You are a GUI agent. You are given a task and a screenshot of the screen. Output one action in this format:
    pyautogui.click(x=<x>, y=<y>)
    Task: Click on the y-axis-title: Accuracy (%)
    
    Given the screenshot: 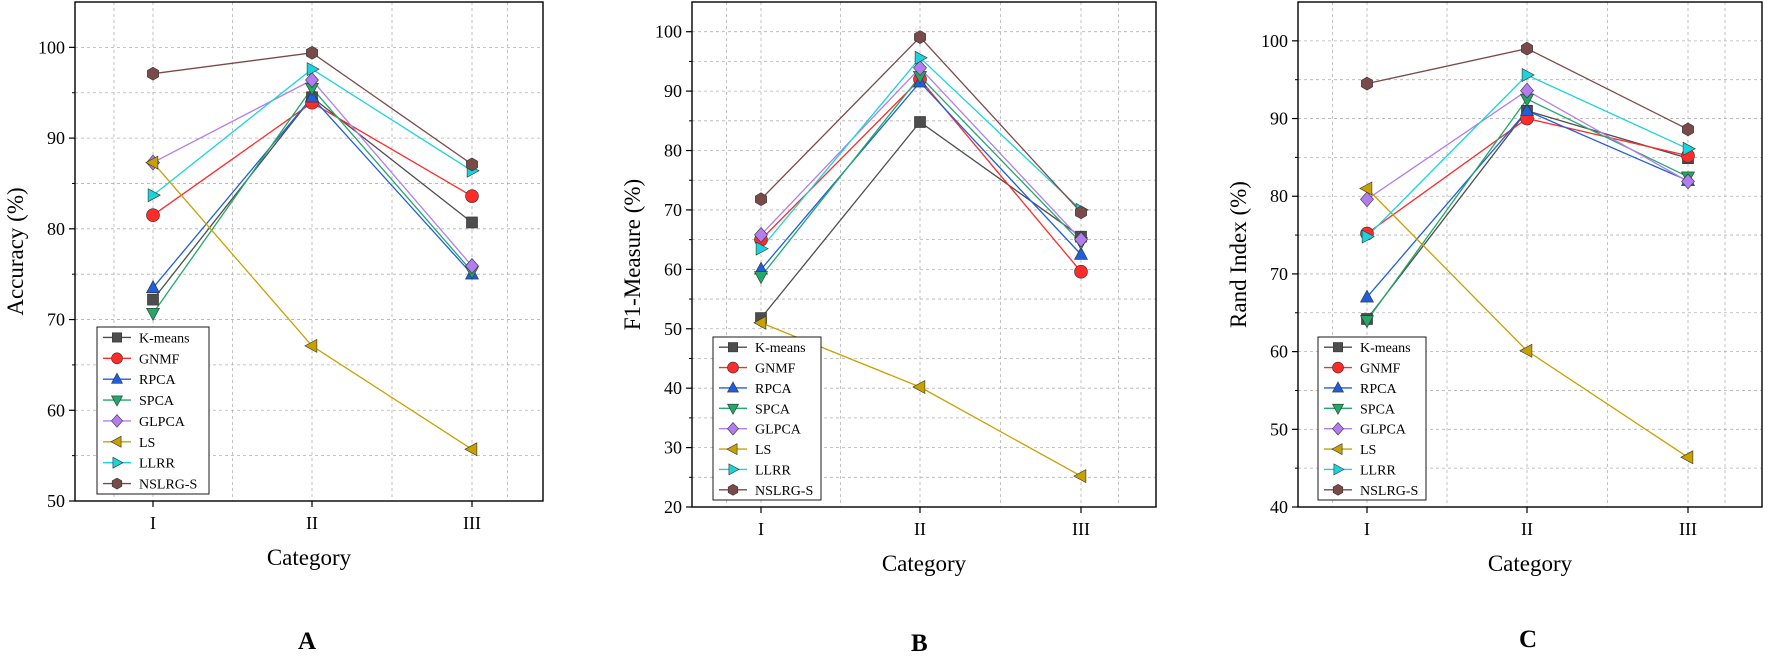 What is the action you would take?
    pyautogui.click(x=15, y=251)
    